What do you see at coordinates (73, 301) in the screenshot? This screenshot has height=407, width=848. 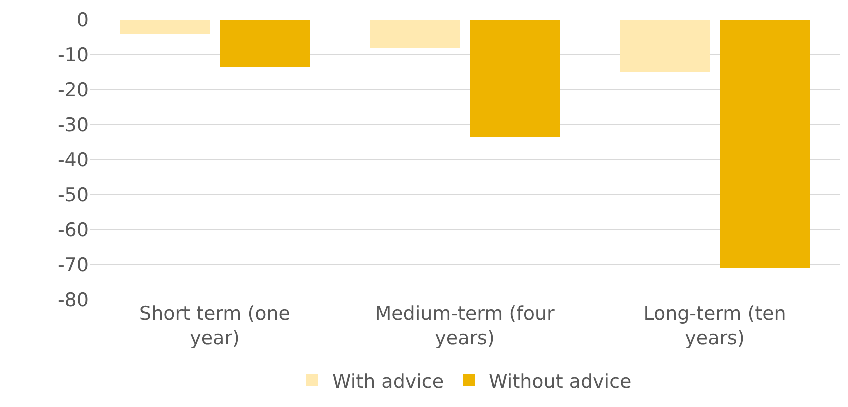 I see `y-tick-label: -80` at bounding box center [73, 301].